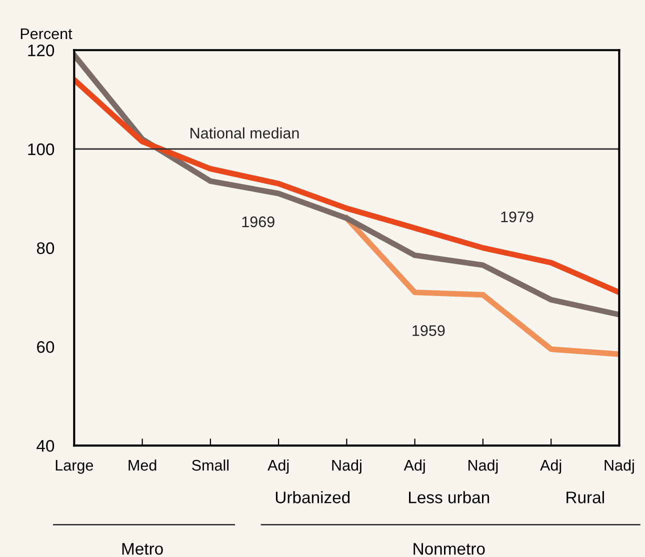 This screenshot has height=557, width=645. What do you see at coordinates (142, 465) in the screenshot?
I see `x-tick-label: Med` at bounding box center [142, 465].